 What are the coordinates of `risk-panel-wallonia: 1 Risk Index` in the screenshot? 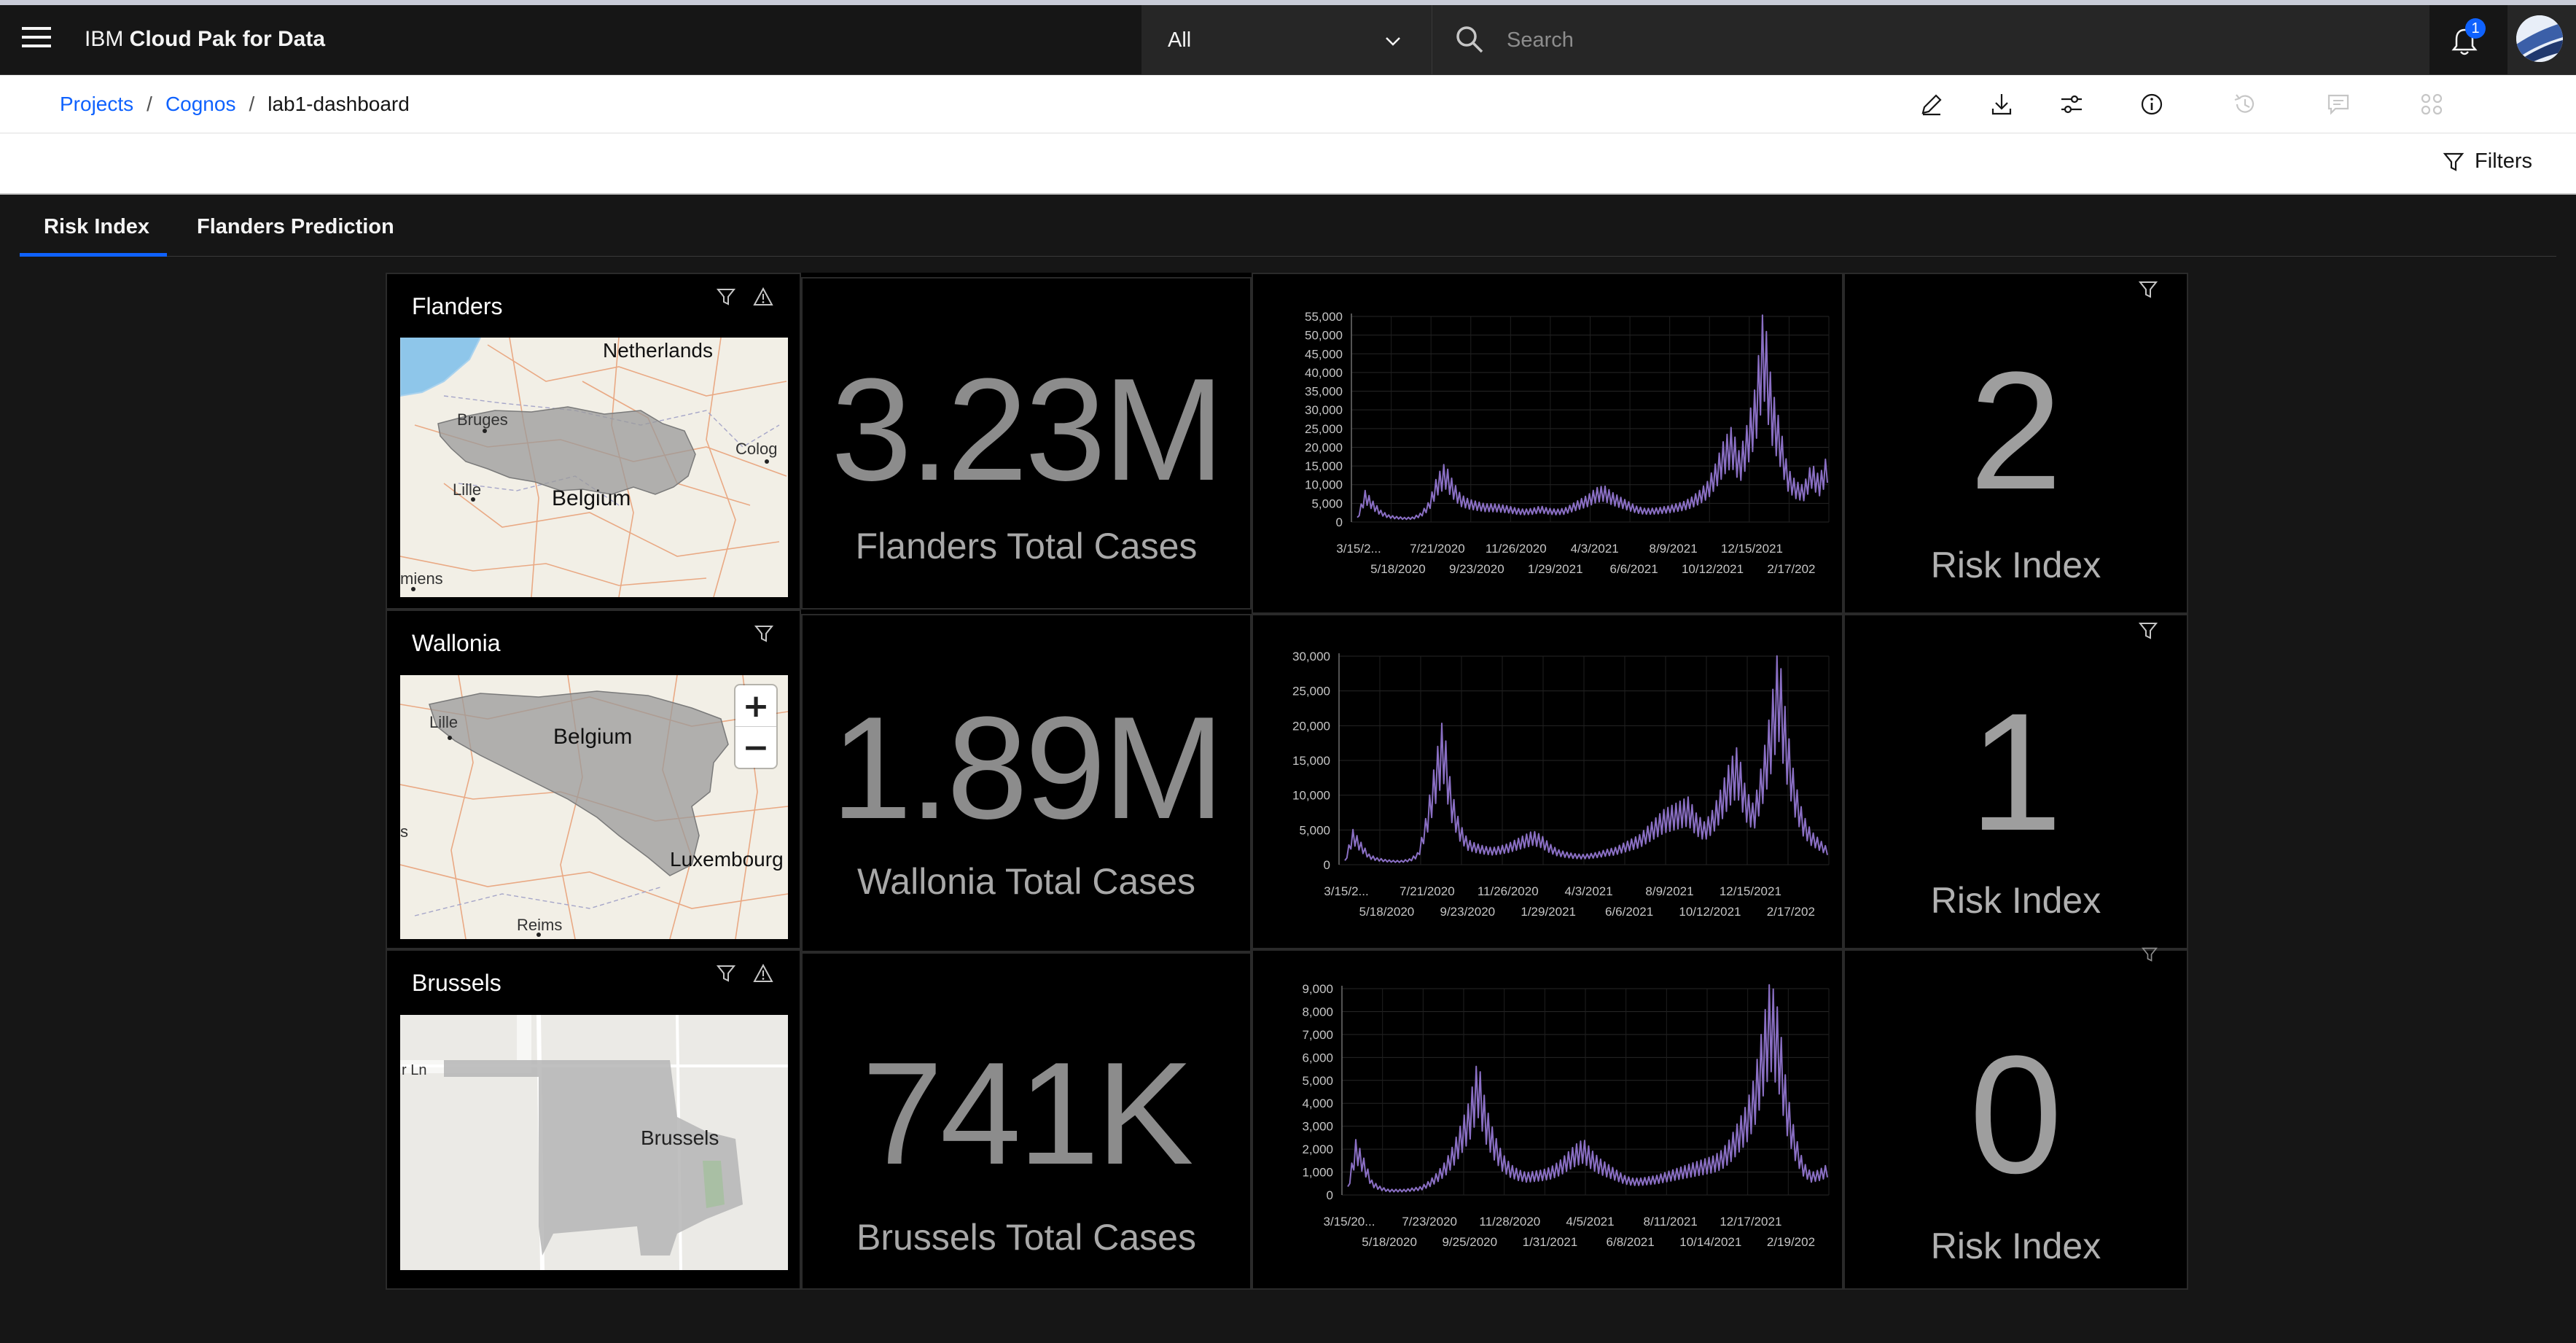 It's located at (2016, 781).